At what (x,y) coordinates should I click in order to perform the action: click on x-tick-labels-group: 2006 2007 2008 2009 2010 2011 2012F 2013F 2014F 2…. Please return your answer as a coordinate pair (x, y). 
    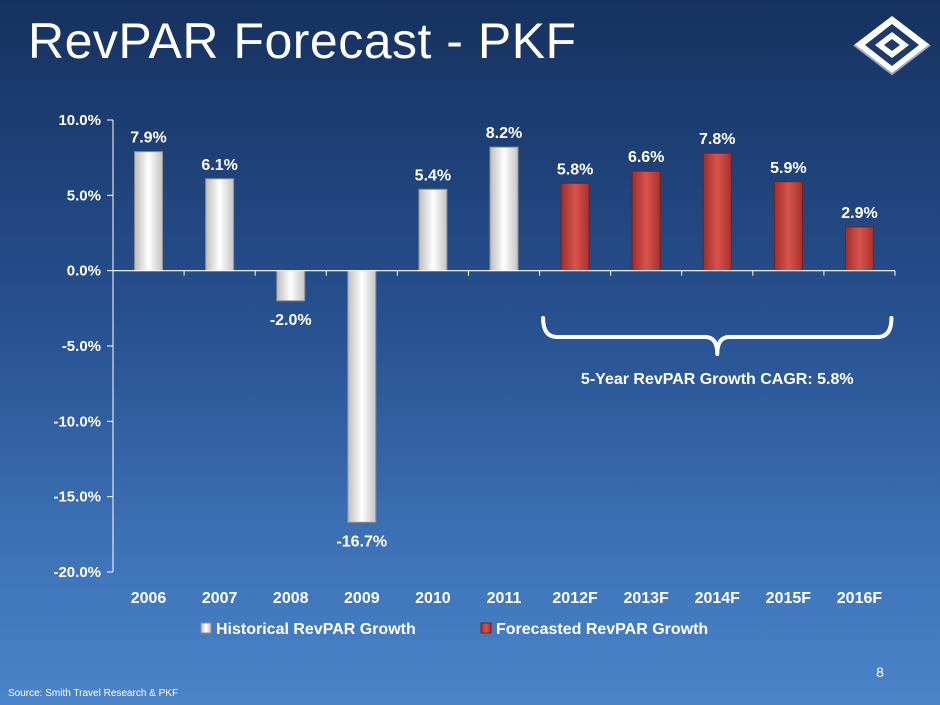
    Looking at the image, I should click on (507, 598).